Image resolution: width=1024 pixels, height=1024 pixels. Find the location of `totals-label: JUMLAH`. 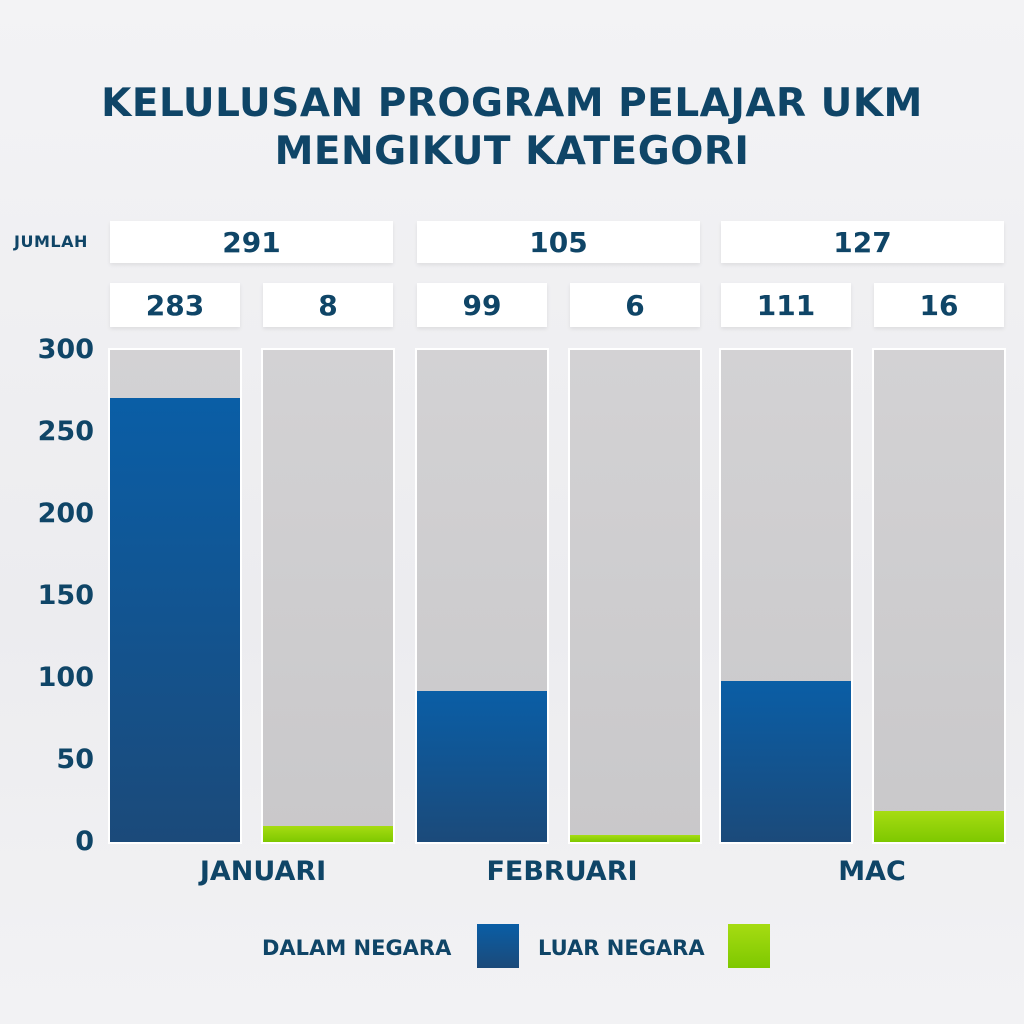

totals-label: JUMLAH is located at coordinates (51, 241).